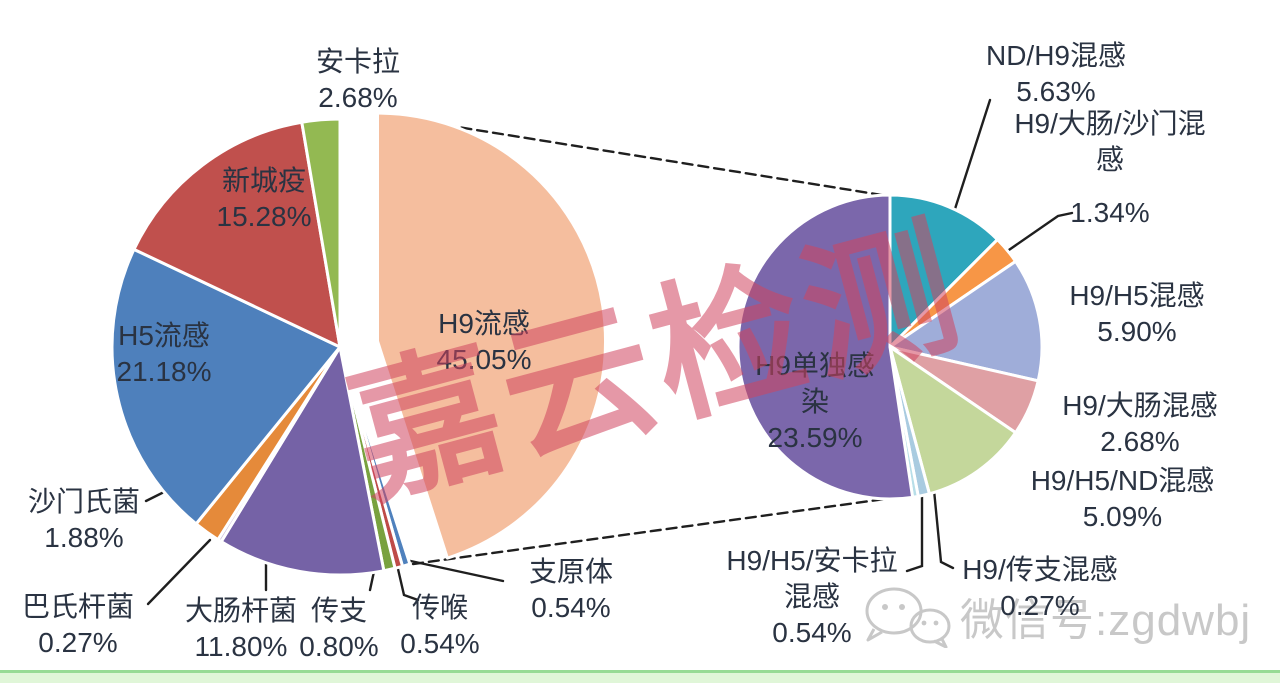 This screenshot has height=683, width=1280. I want to click on breakdown-pie-slice-h9-only, so click(825, 347).